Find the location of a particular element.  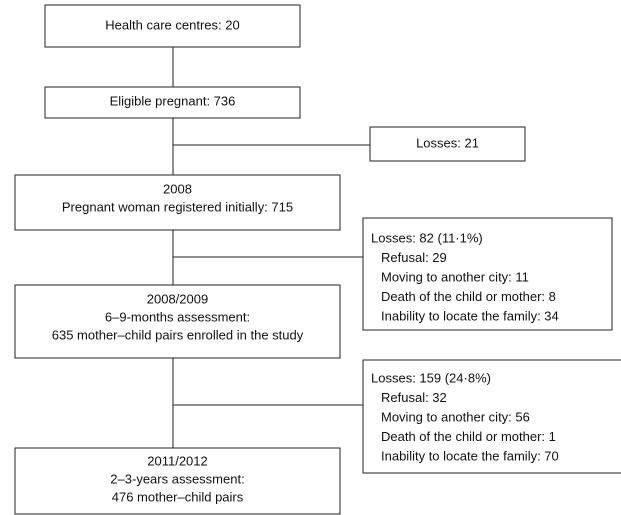

losses-detail: Death of the child or mother: 8 is located at coordinates (468, 296).